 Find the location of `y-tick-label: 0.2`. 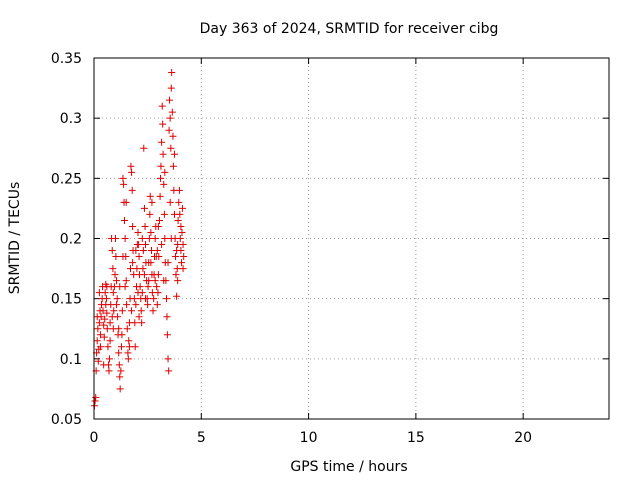

y-tick-label: 0.2 is located at coordinates (71, 240).